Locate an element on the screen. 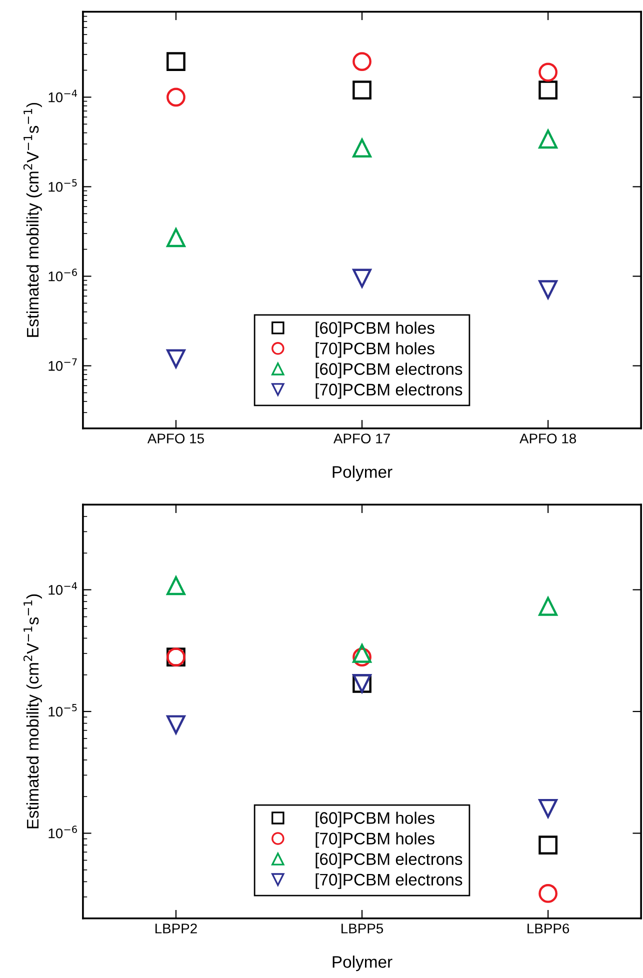 The image size is (643, 978). x-tick-label: LBPP2 is located at coordinates (176, 929).